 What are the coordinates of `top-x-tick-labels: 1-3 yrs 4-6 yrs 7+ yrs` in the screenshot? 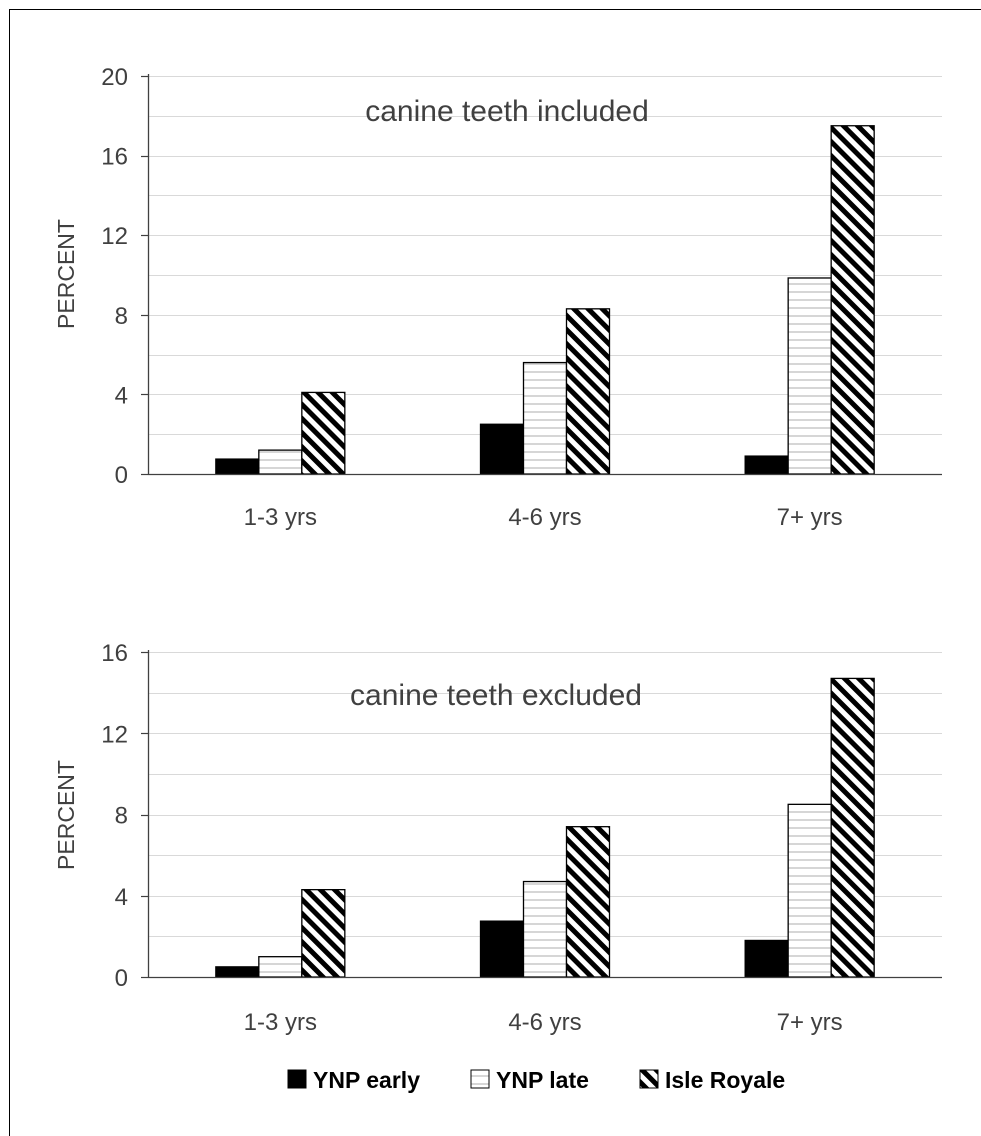 It's located at (543, 517).